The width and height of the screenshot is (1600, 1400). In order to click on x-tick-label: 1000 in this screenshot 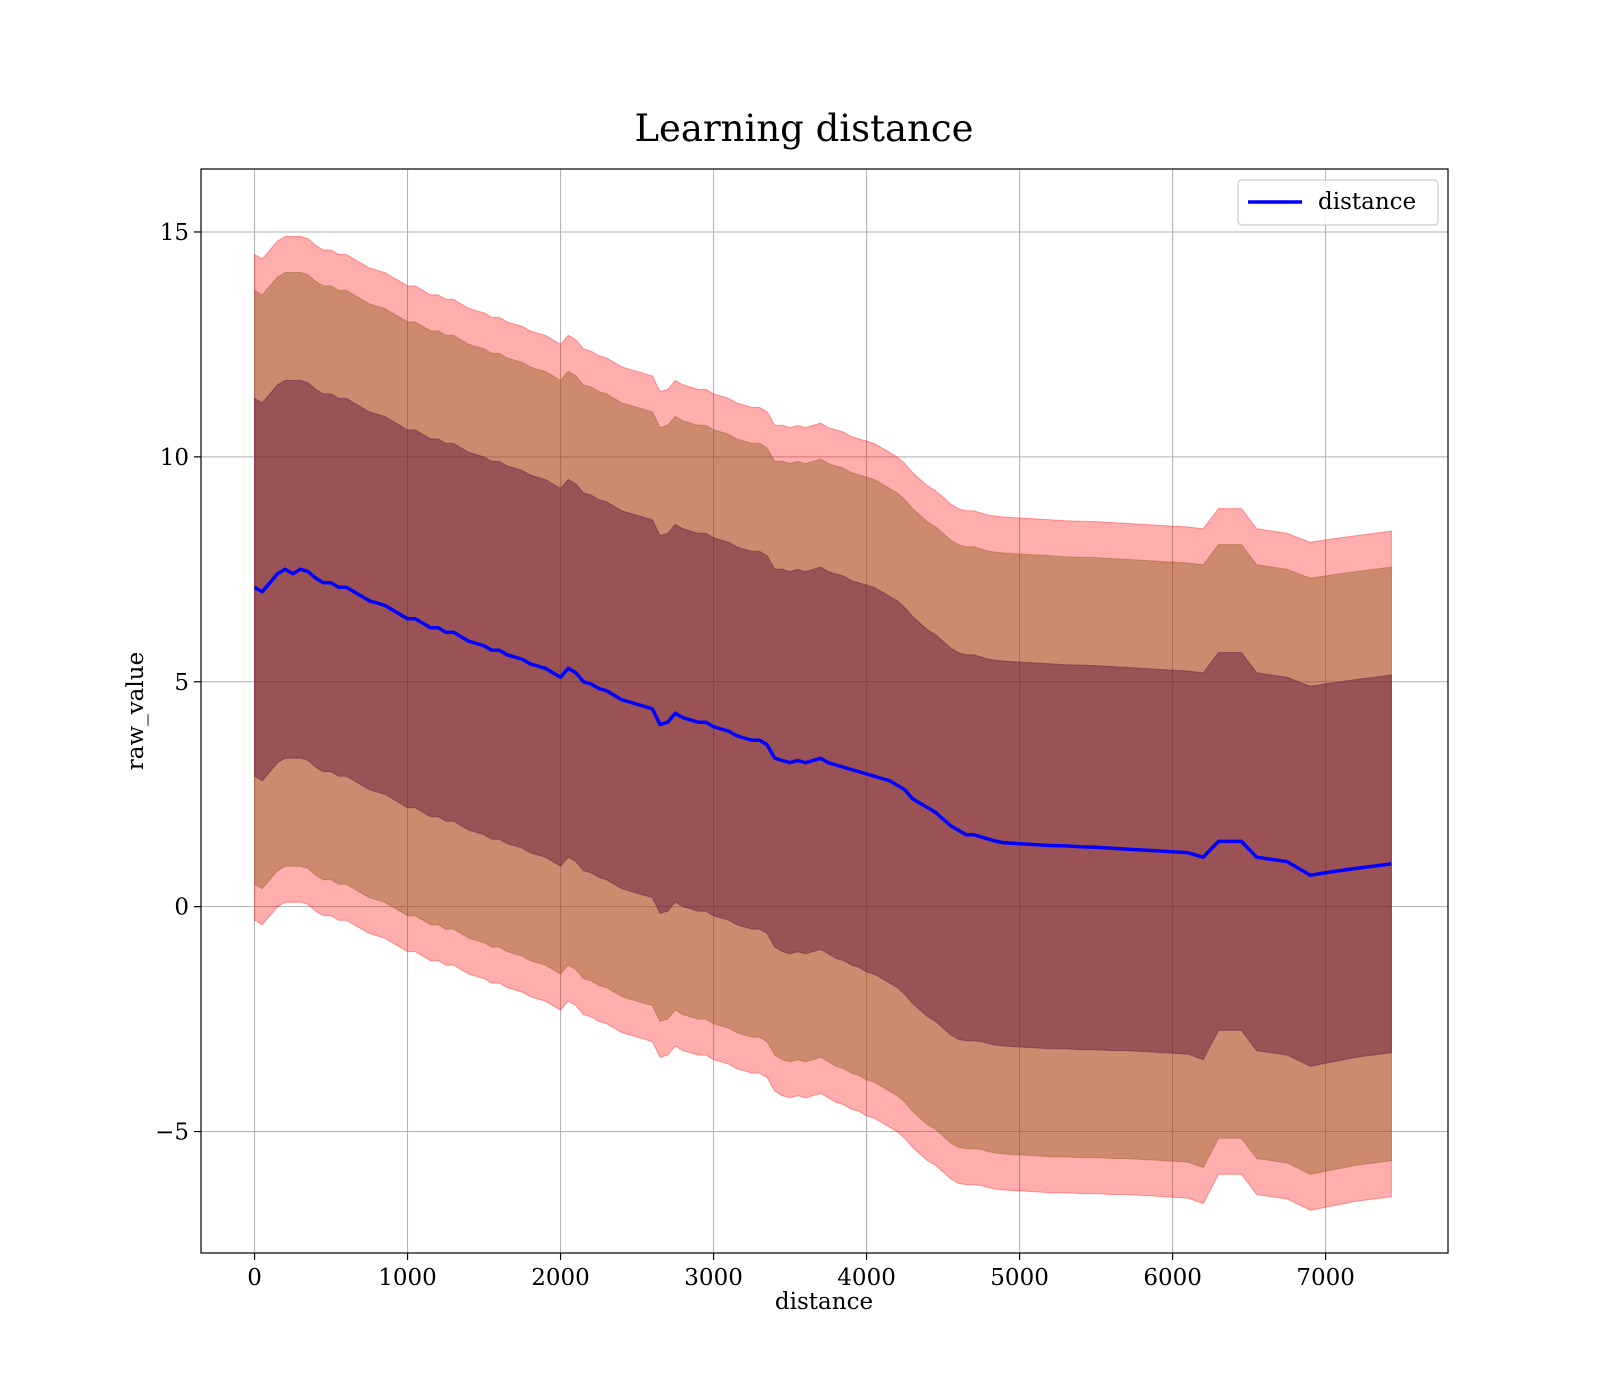, I will do `click(407, 1278)`.